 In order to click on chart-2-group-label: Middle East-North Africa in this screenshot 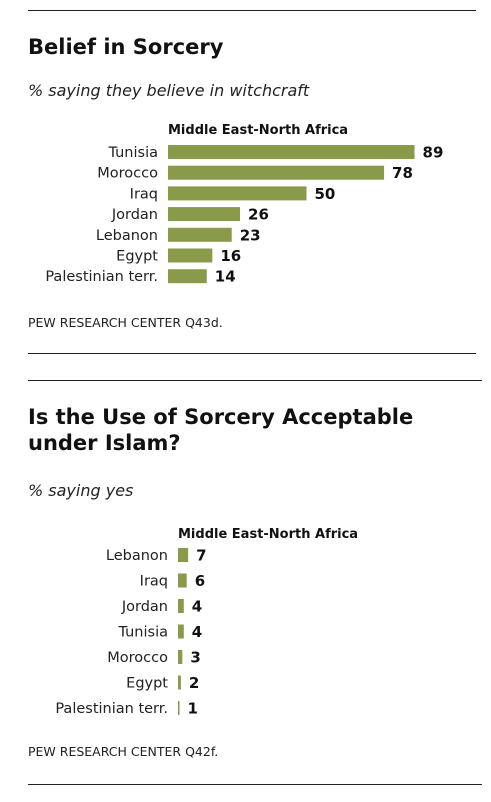, I will do `click(268, 534)`.